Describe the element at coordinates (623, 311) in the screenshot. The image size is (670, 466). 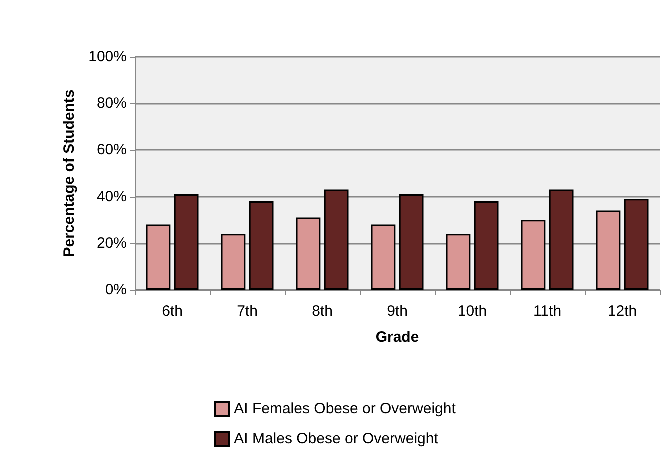
I see `x-tick-label: 12th` at that location.